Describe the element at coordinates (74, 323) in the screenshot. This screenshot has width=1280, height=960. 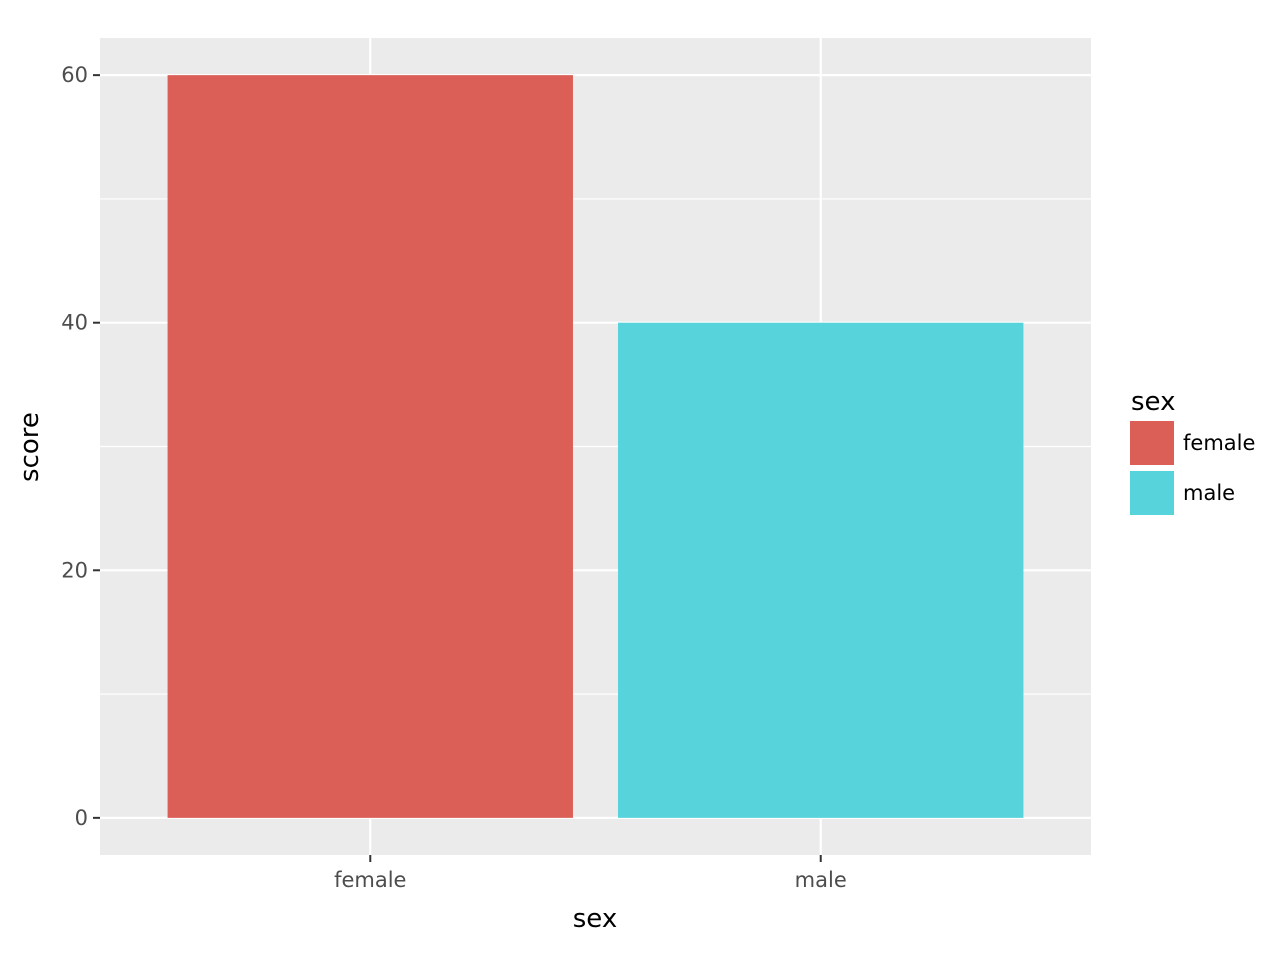
I see `y-tick-label: 40` at that location.